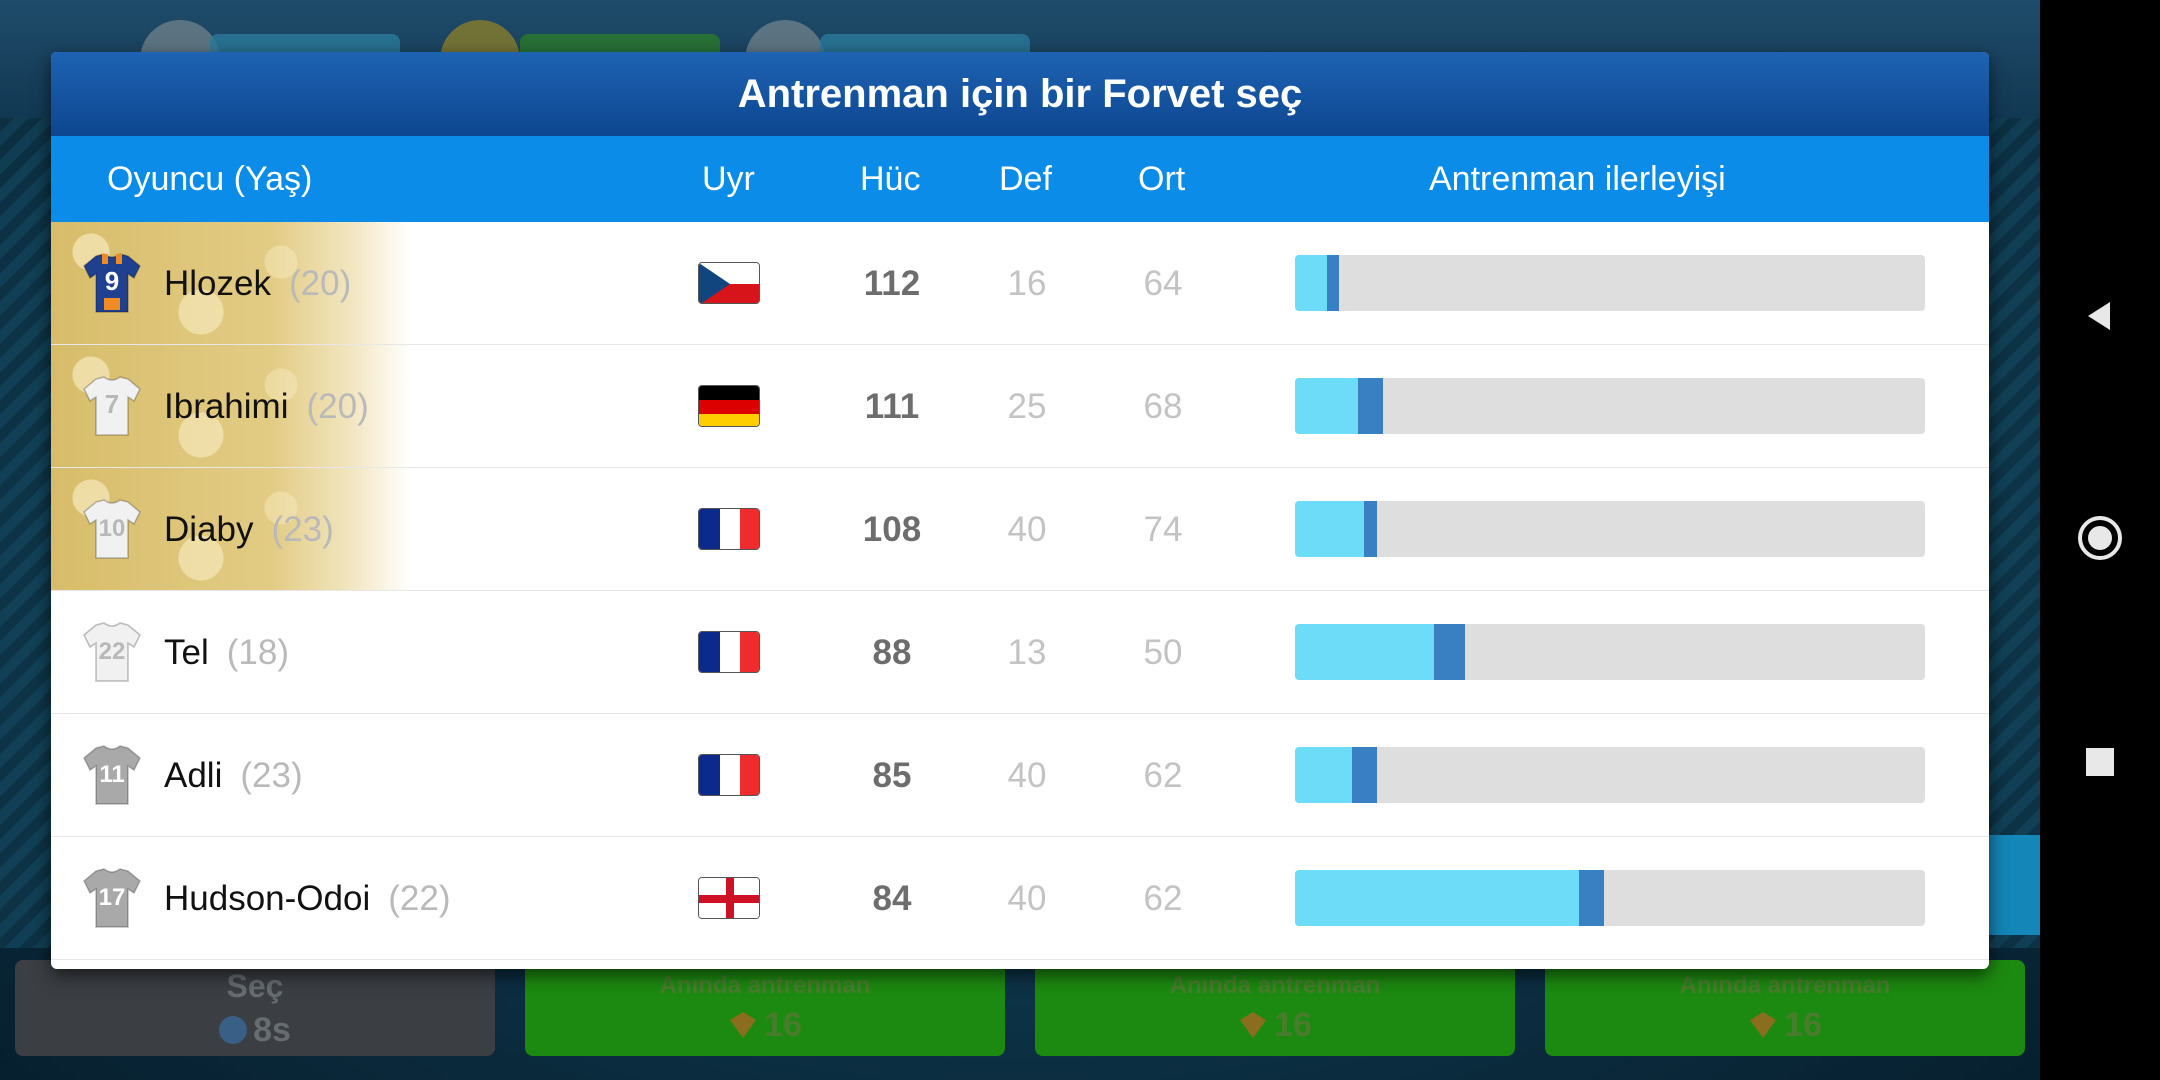 Image resolution: width=2160 pixels, height=1080 pixels. Describe the element at coordinates (728, 179) in the screenshot. I see `col-nationality: Uyr` at that location.